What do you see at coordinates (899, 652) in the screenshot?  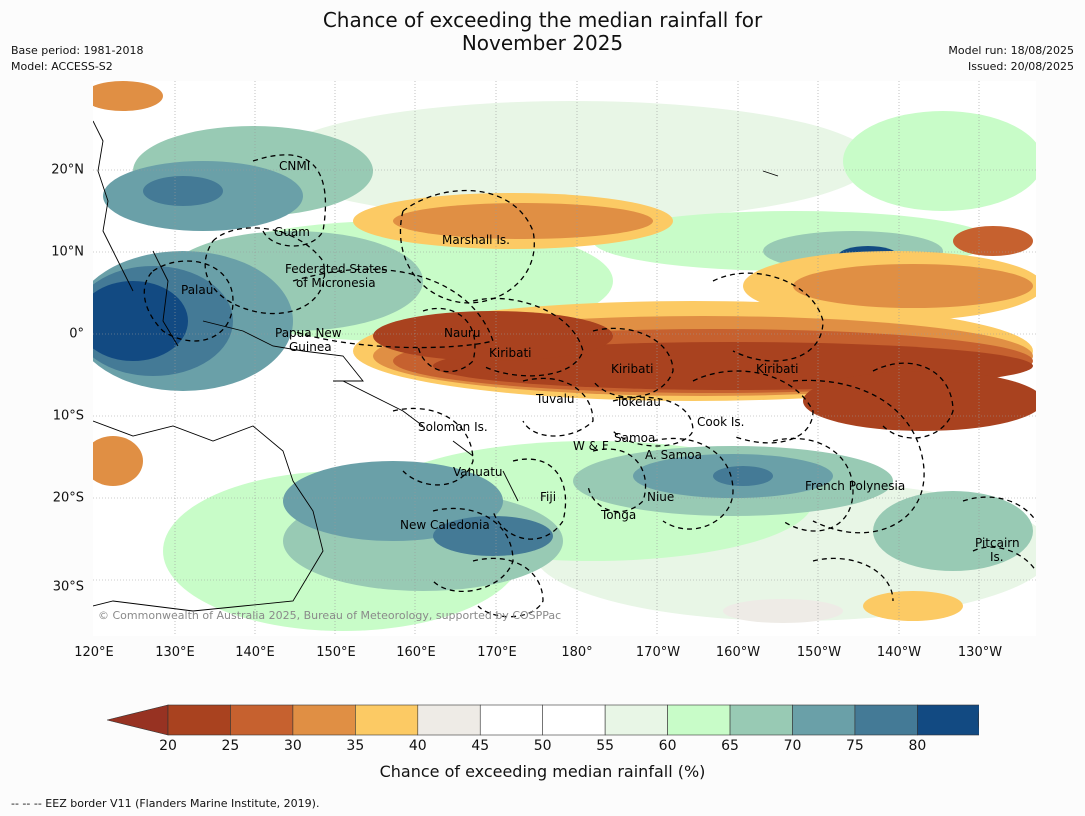 I see `lon-tick: 140°W` at bounding box center [899, 652].